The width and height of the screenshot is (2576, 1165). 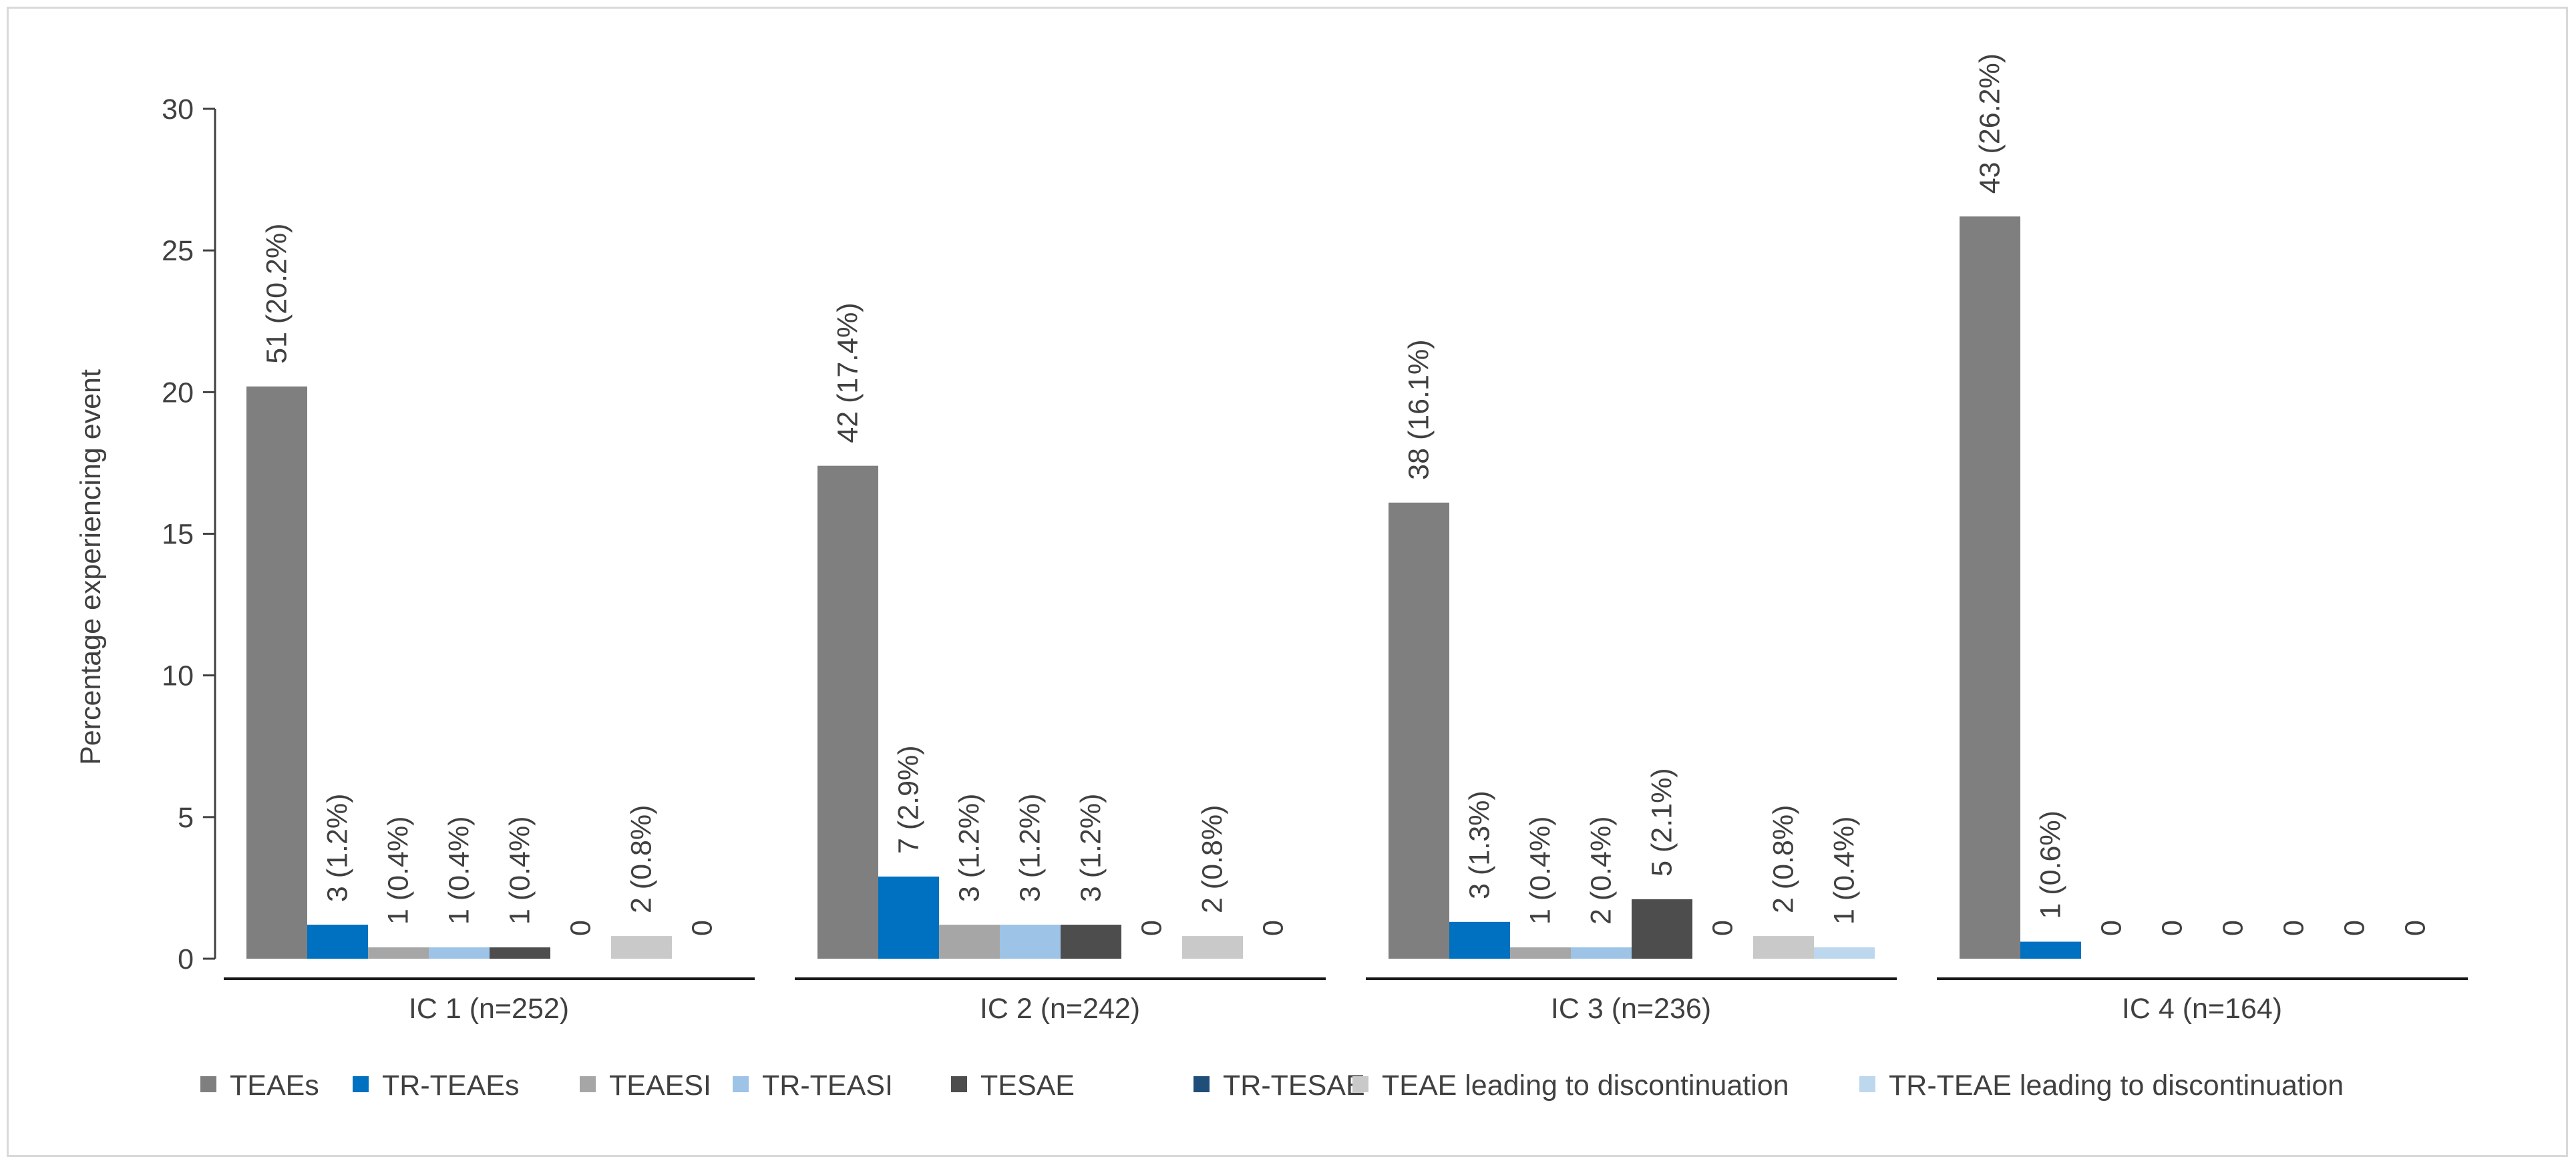 I want to click on legend-label: TR-TEASI, so click(x=827, y=1086).